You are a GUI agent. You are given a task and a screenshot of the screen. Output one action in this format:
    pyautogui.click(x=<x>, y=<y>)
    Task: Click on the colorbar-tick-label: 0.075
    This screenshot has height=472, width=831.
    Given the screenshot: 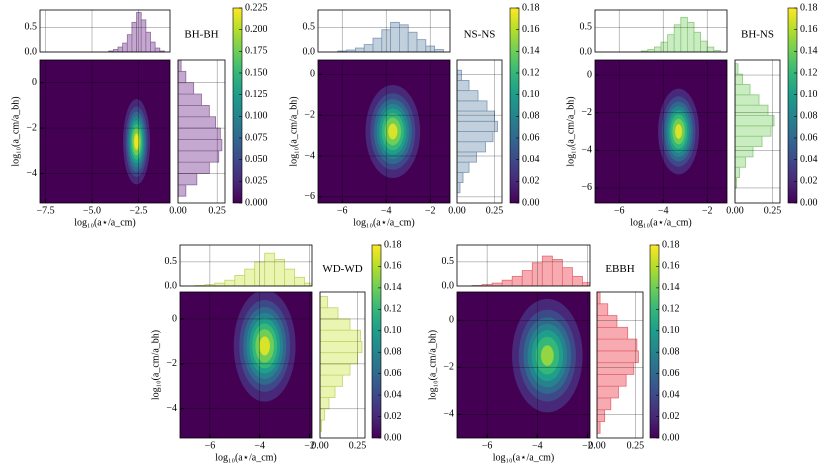 What is the action you would take?
    pyautogui.click(x=256, y=137)
    